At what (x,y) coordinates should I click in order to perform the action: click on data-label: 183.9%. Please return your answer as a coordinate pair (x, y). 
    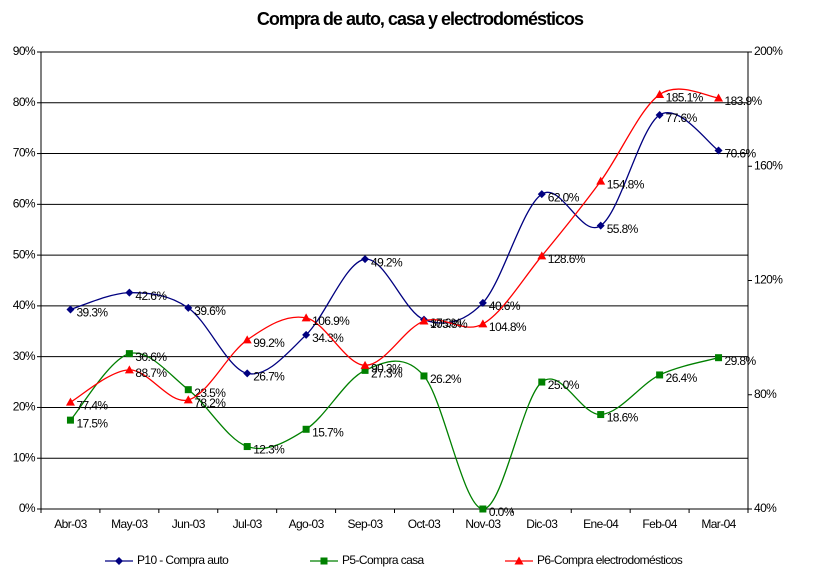
    Looking at the image, I should click on (744, 101).